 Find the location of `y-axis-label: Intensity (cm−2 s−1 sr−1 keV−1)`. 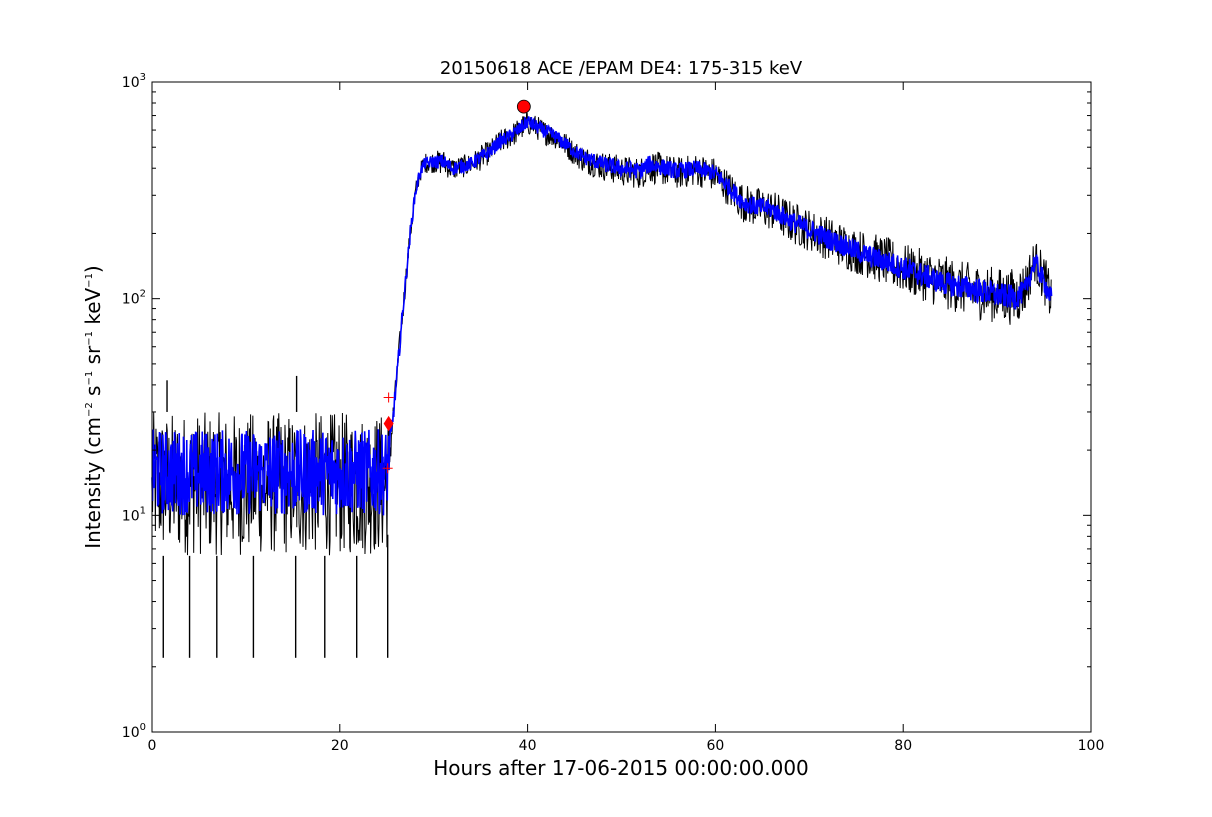

y-axis-label: Intensity (cm−2 s−1 sr−1 keV−1) is located at coordinates (93, 407).